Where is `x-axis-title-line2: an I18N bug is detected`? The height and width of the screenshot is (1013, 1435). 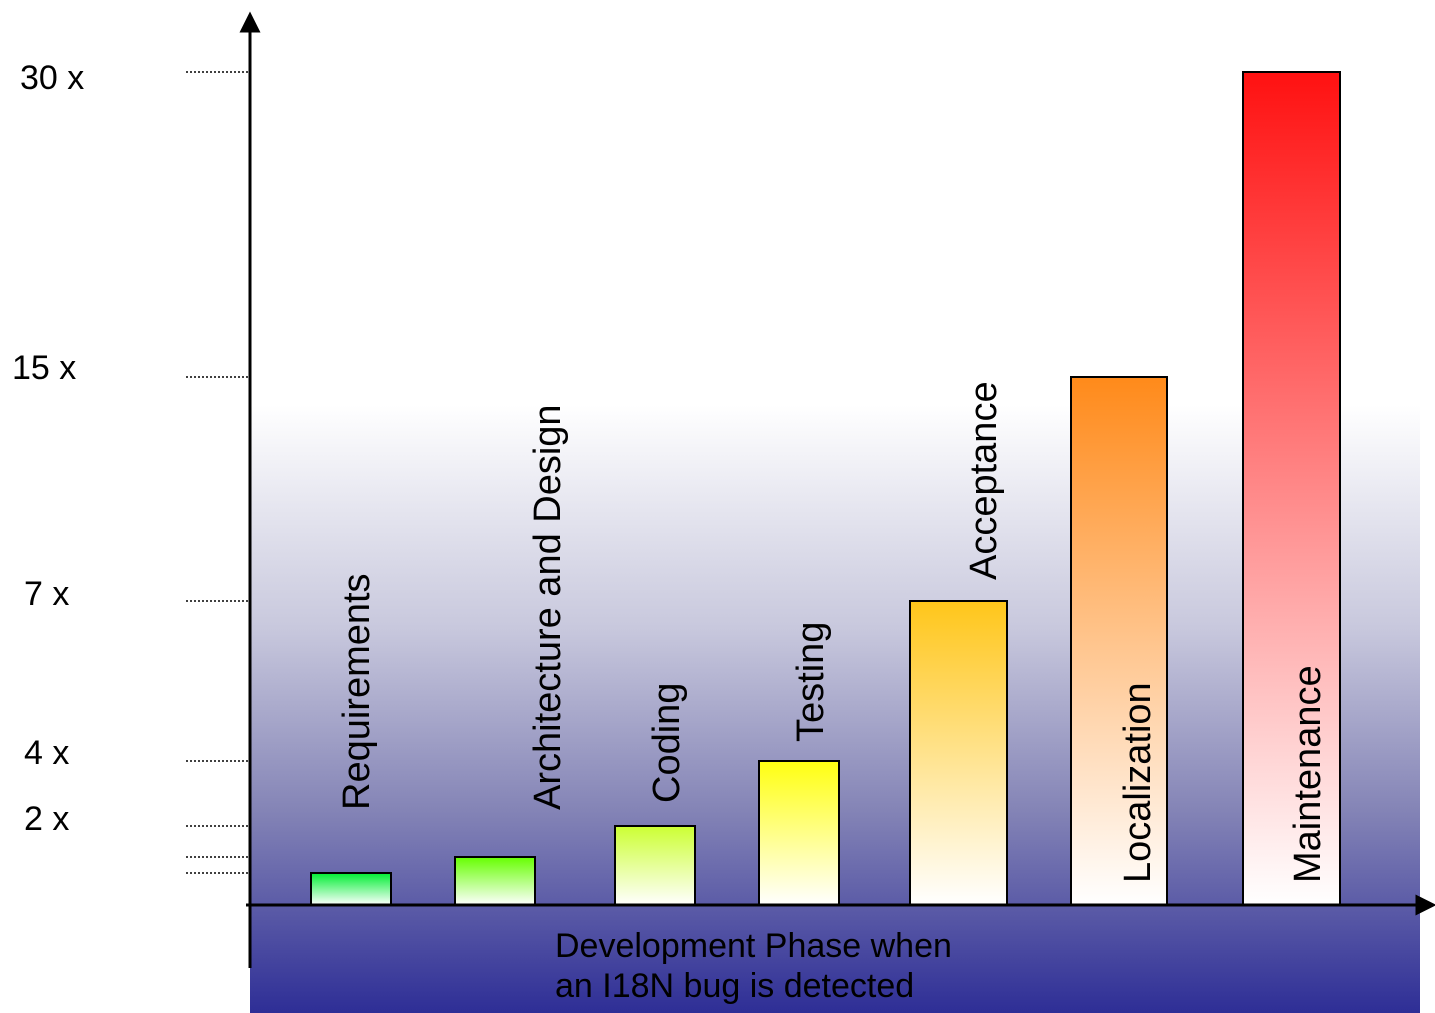
x-axis-title-line2: an I18N bug is detected is located at coordinates (734, 986).